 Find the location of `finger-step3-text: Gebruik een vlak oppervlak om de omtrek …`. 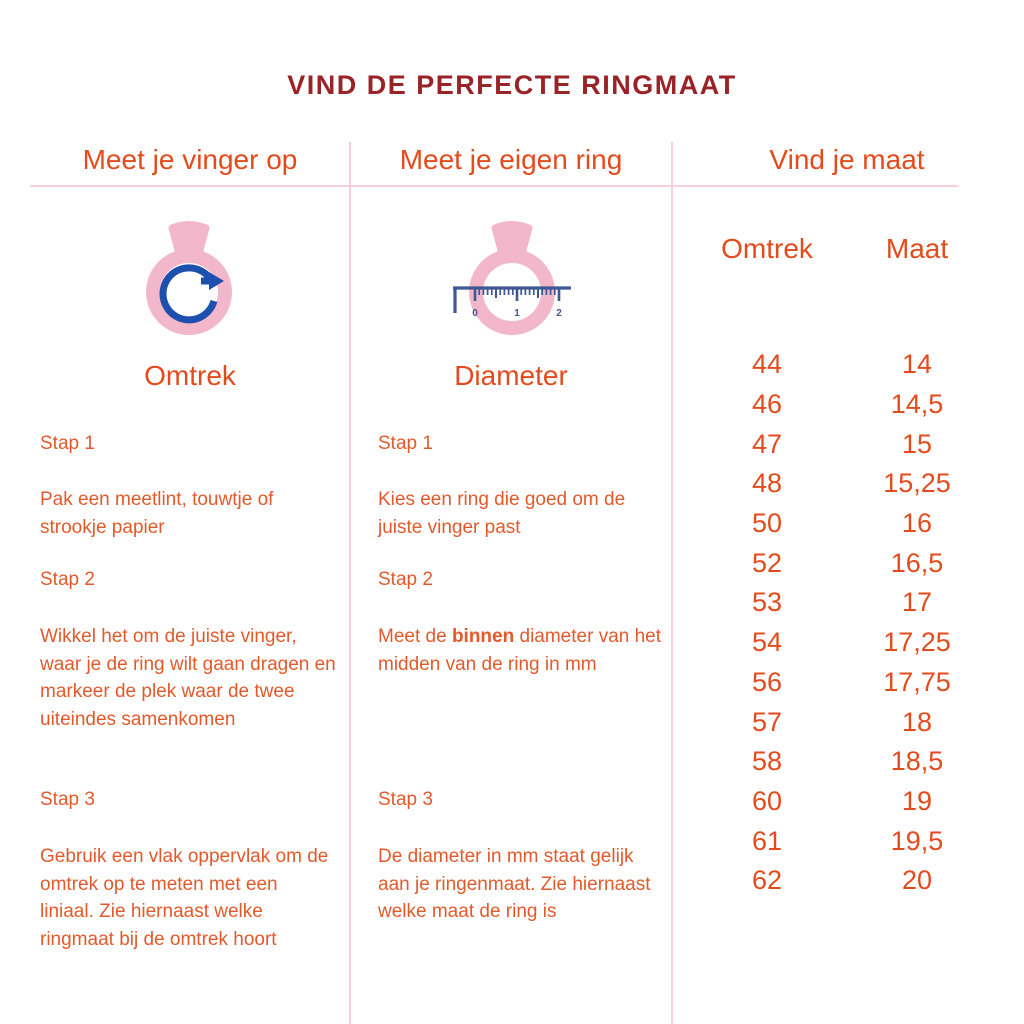

finger-step3-text: Gebruik een vlak oppervlak om de omtrek … is located at coordinates (184, 898).